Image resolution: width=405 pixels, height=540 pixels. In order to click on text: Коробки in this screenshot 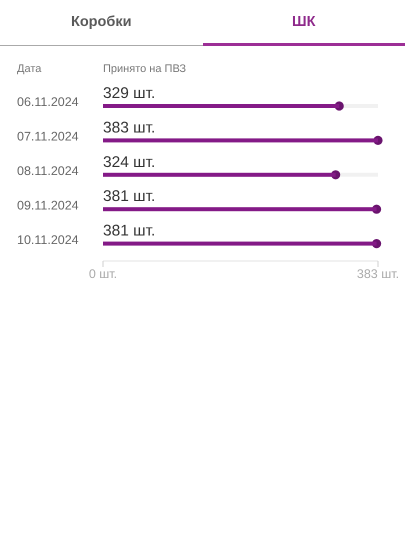, I will do `click(101, 22)`.